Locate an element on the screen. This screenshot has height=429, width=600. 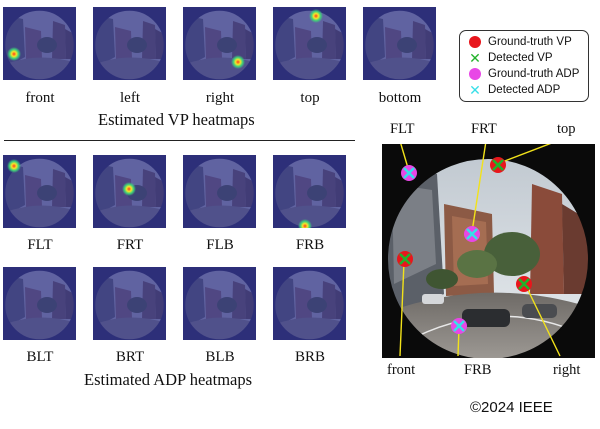
legend-label: Ground-truth VP is located at coordinates (530, 42).